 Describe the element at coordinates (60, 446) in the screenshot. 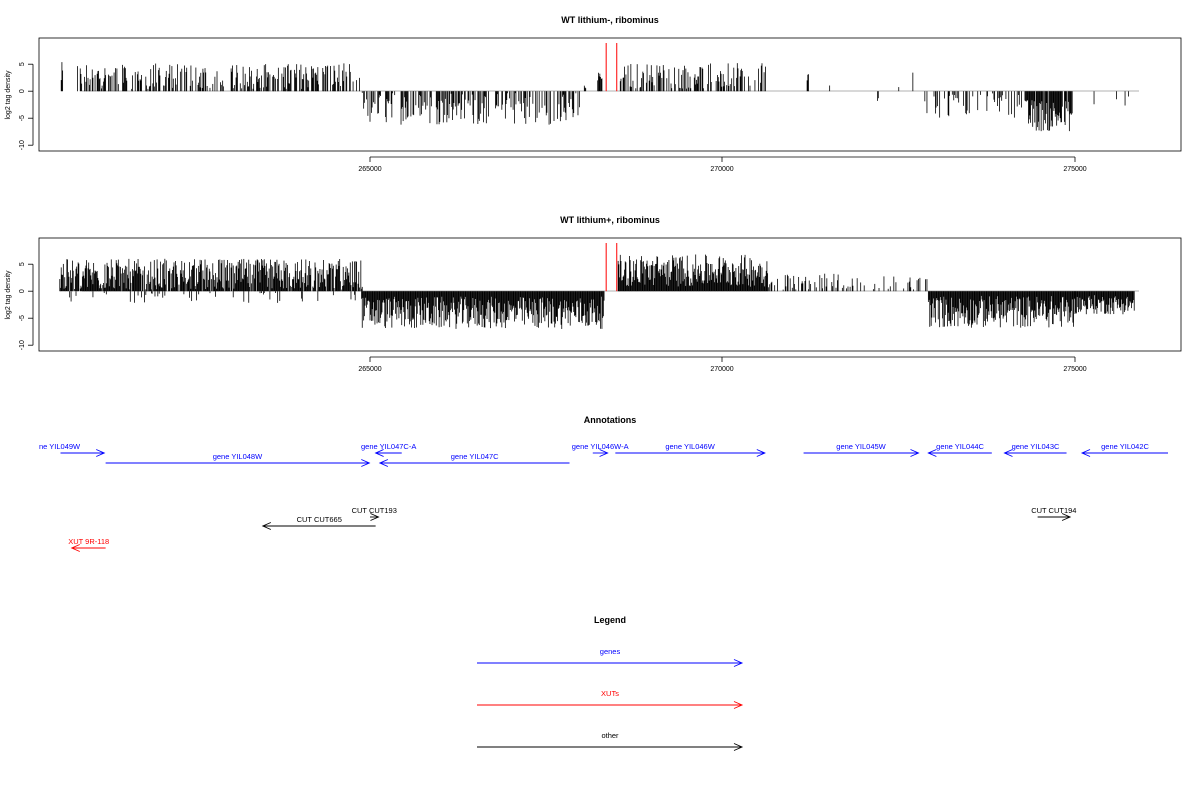

I see `feature-label: ne YIL049W` at that location.